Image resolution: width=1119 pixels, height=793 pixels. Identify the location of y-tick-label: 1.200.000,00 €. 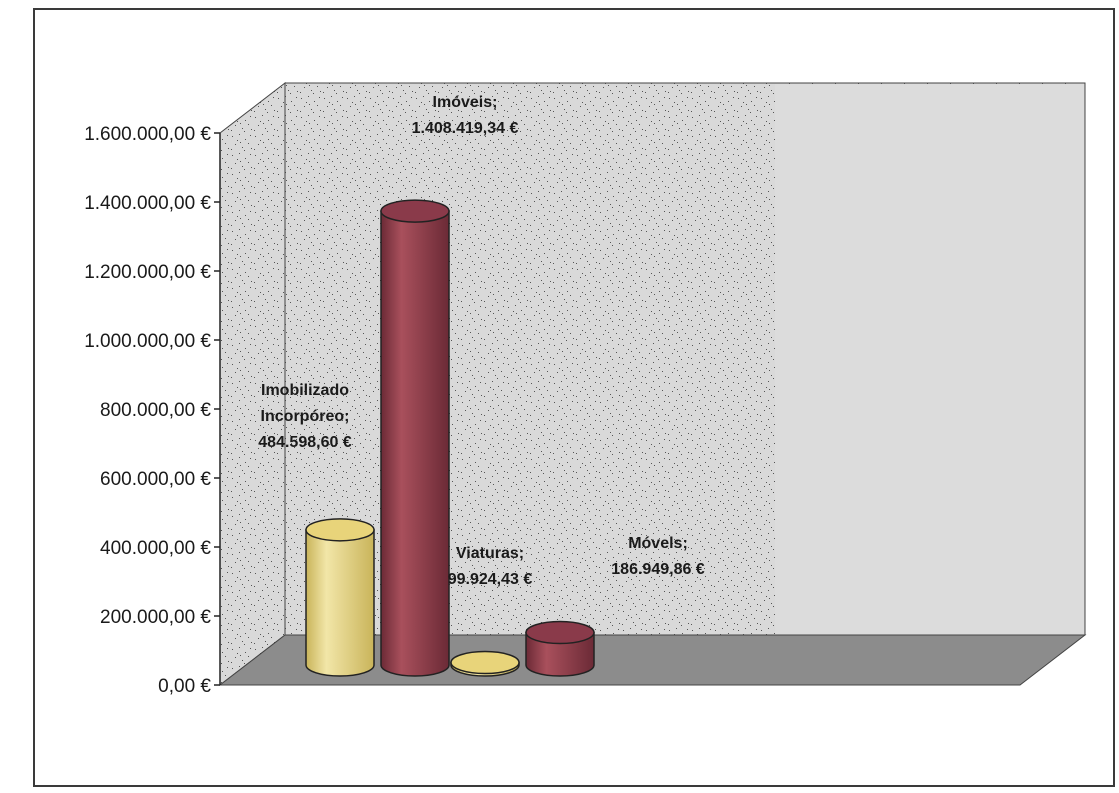
(147, 272).